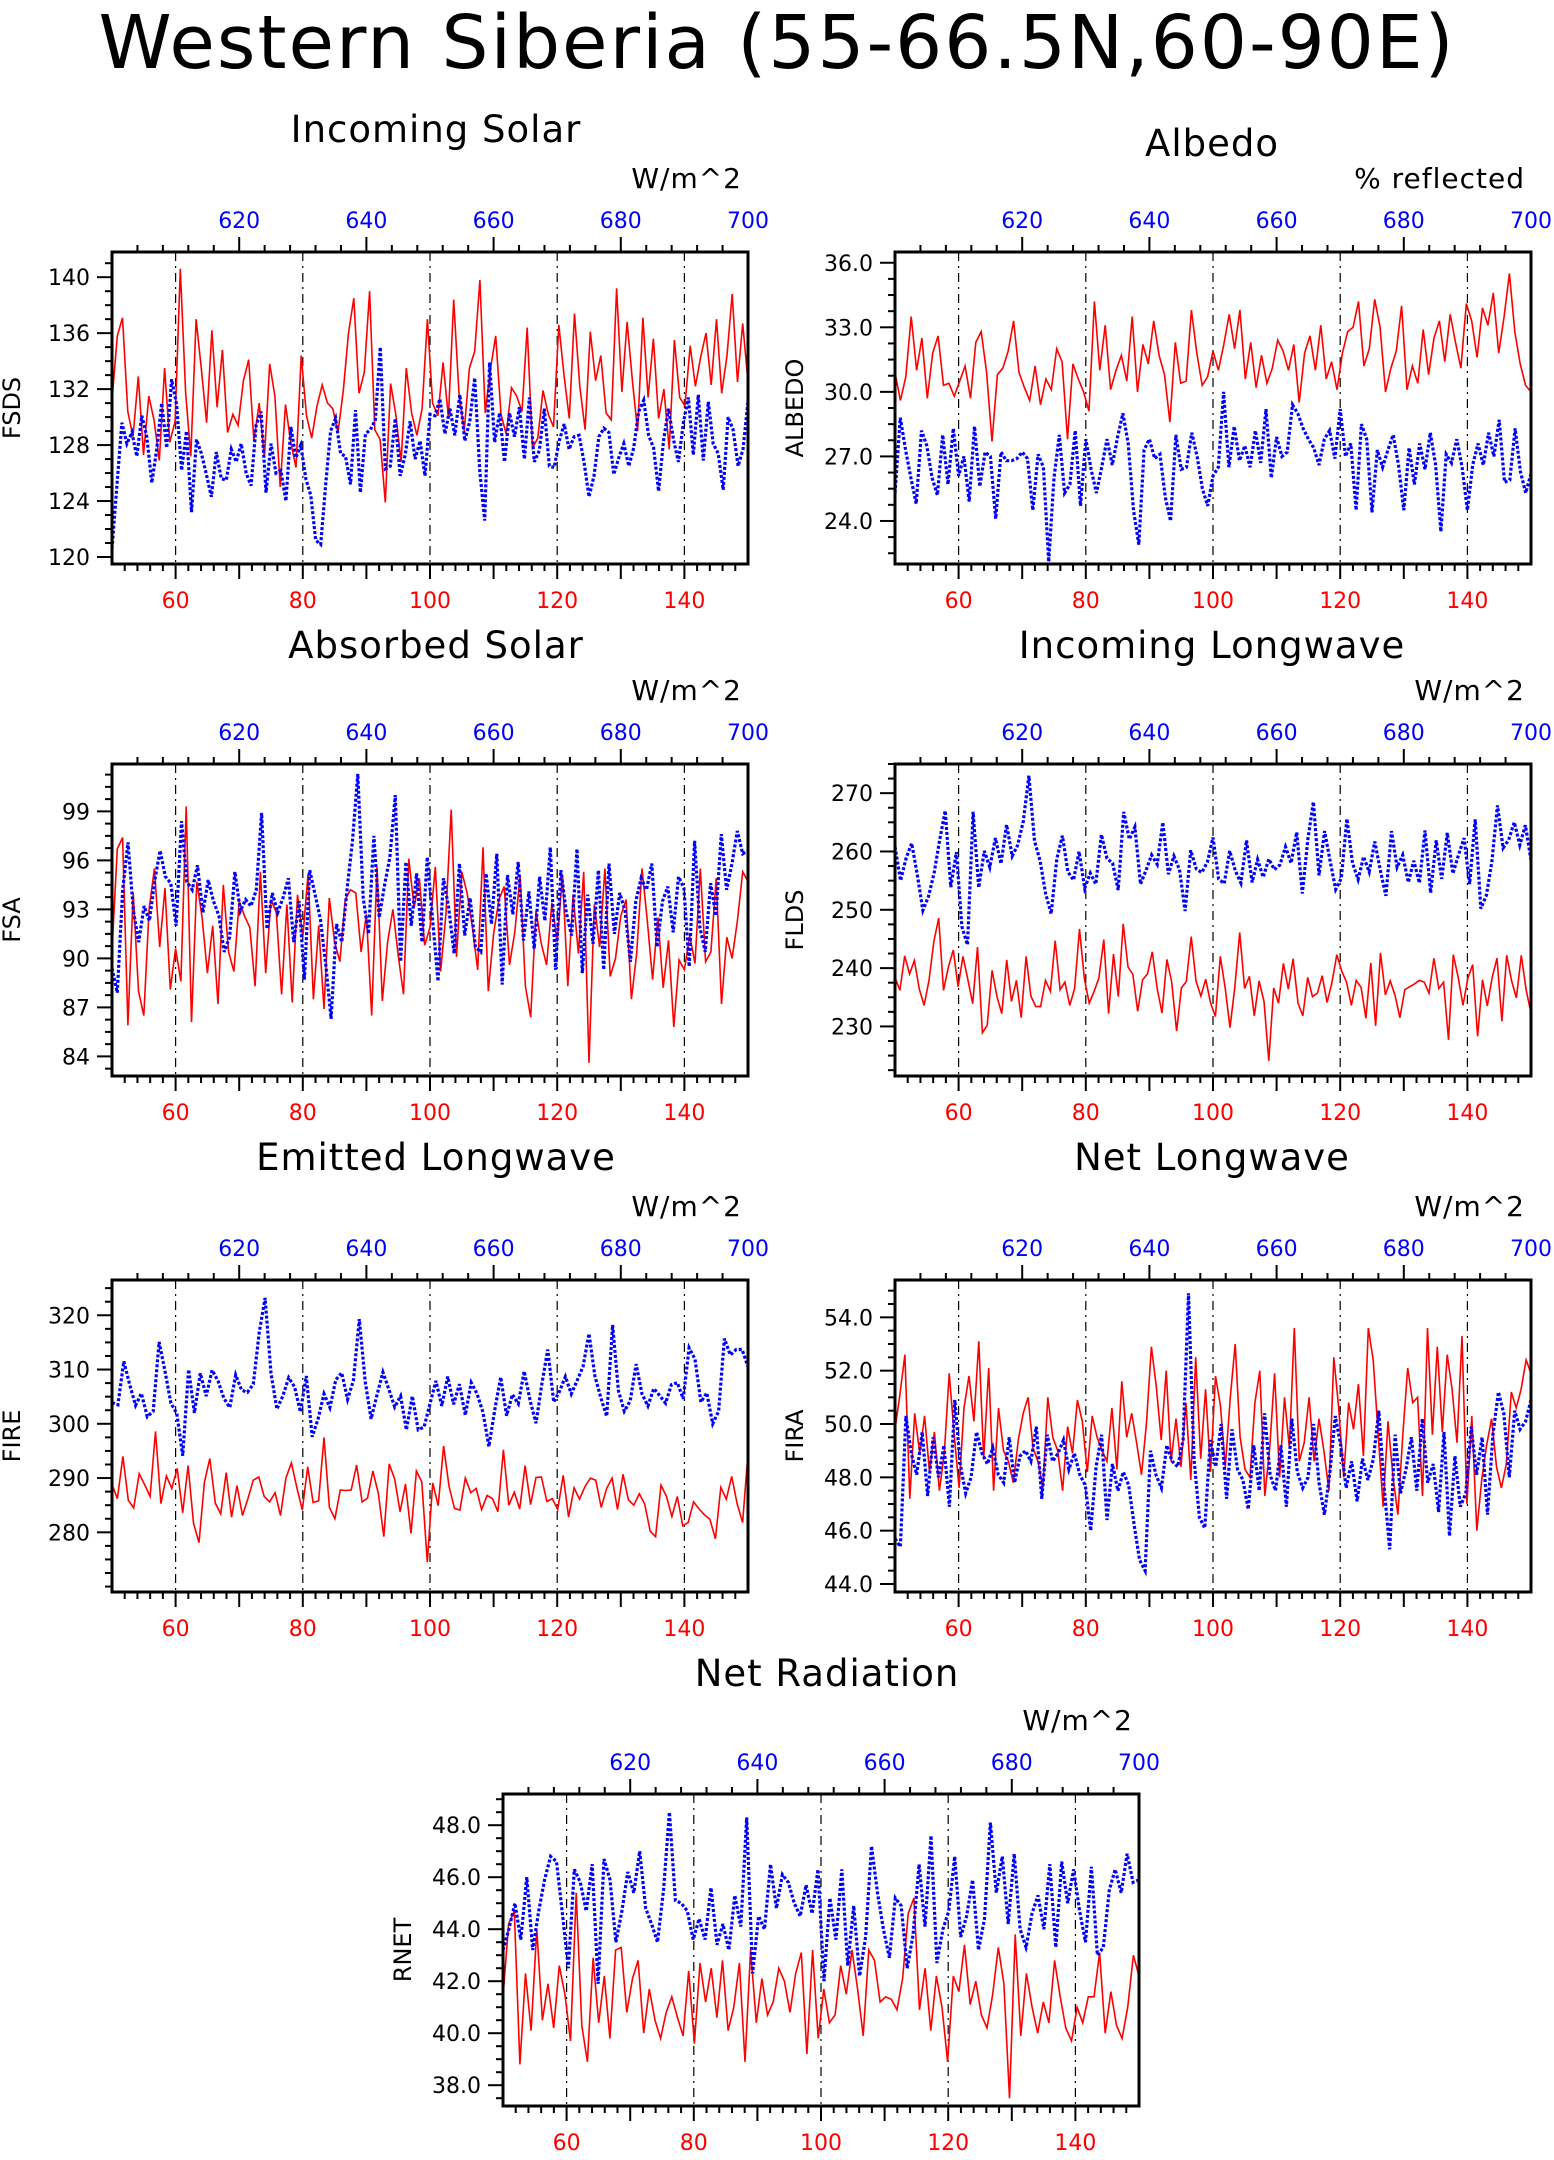  I want to click on y-tick-label: 270, so click(852, 794).